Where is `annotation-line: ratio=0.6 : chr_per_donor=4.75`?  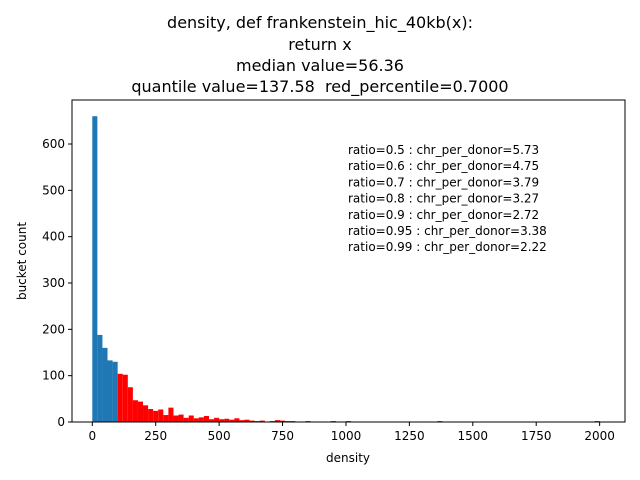
annotation-line: ratio=0.6 : chr_per_donor=4.75 is located at coordinates (443, 166).